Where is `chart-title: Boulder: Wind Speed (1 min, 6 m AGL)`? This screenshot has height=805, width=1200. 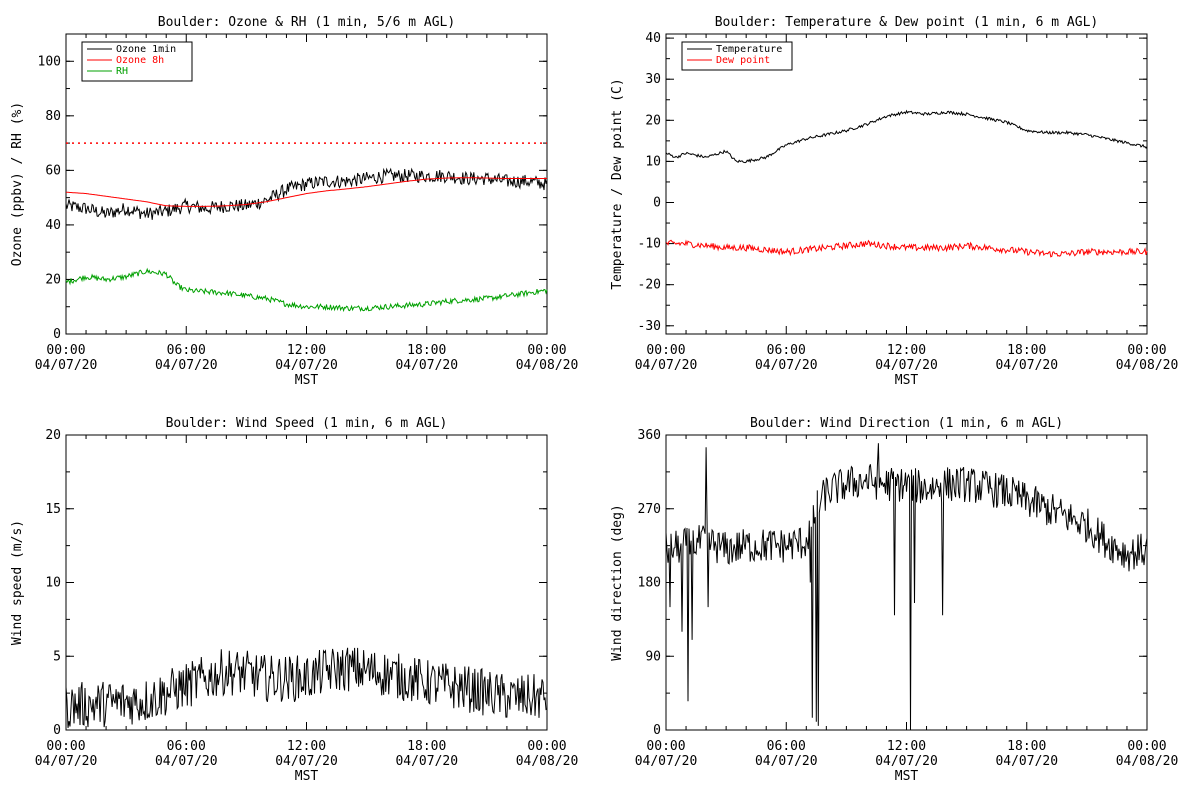 chart-title: Boulder: Wind Speed (1 min, 6 m AGL) is located at coordinates (307, 423).